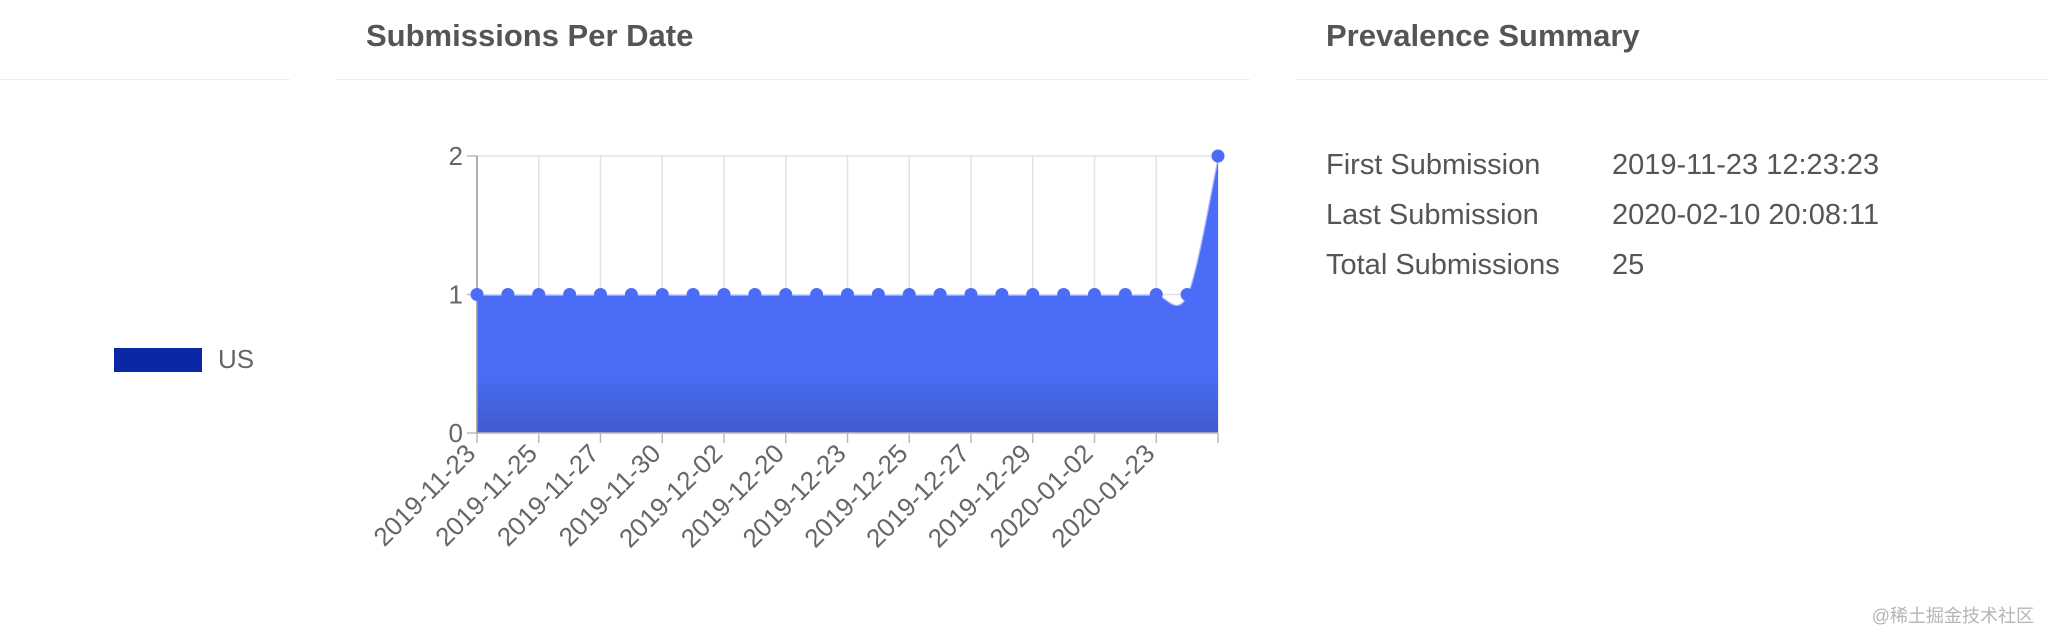 This screenshot has width=2048, height=636. Describe the element at coordinates (456, 295) in the screenshot. I see `y-tick-label: 1` at that location.